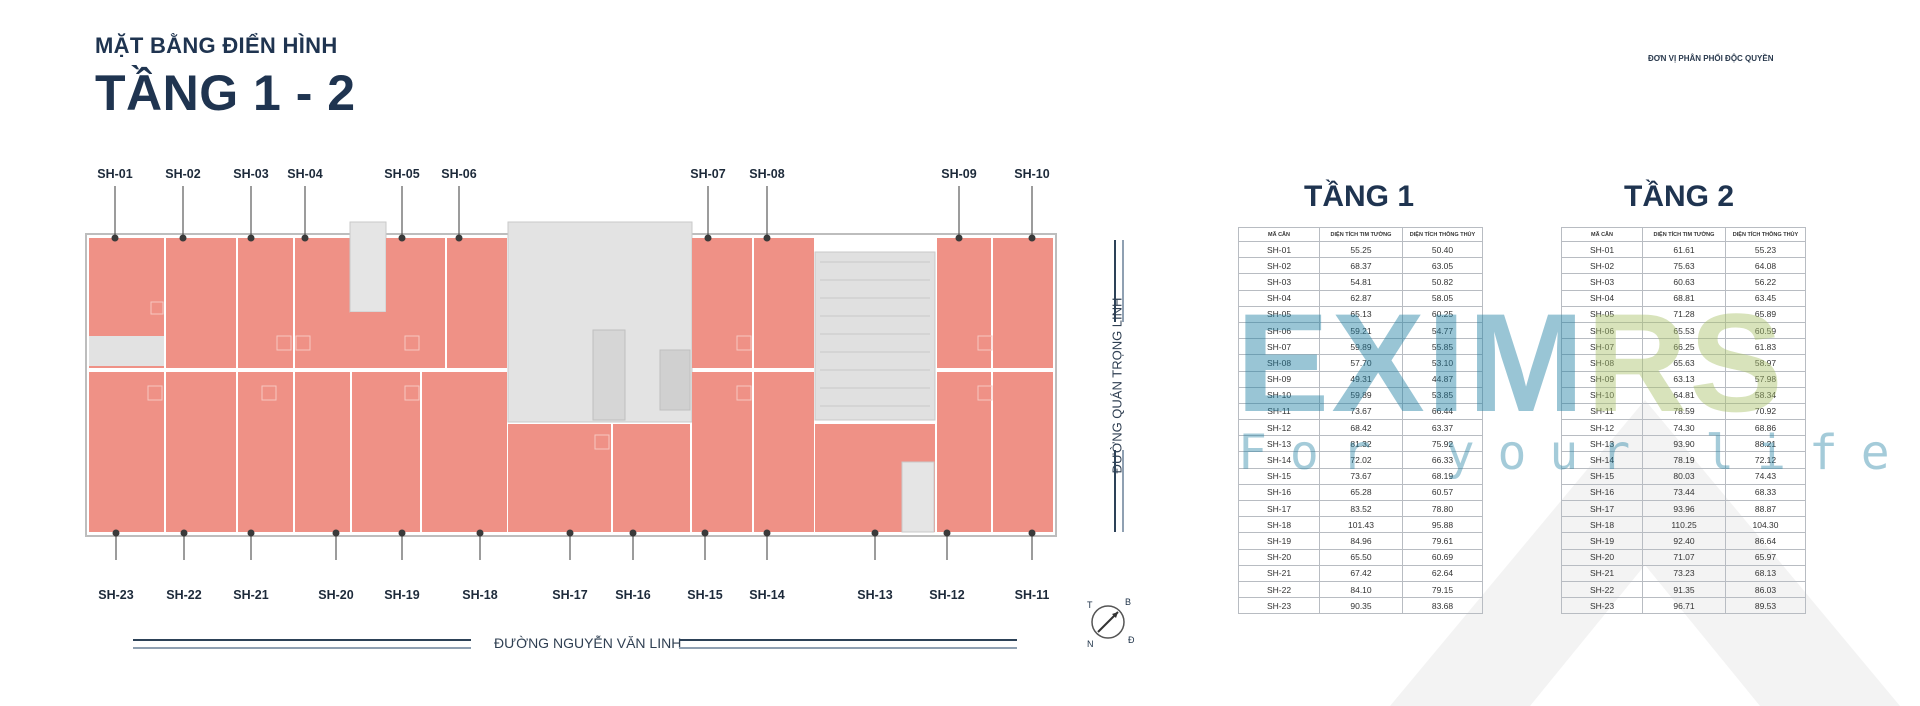 The width and height of the screenshot is (1920, 706). What do you see at coordinates (336, 595) in the screenshot?
I see `unit-label-bottom: SH-20` at bounding box center [336, 595].